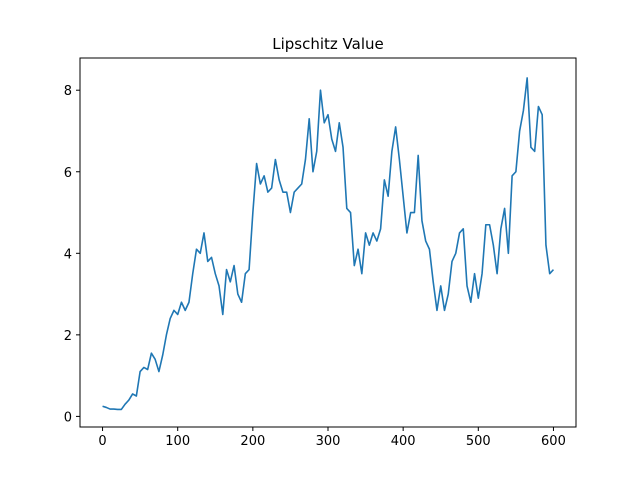  I want to click on y-tick-label: 4, so click(68, 254).